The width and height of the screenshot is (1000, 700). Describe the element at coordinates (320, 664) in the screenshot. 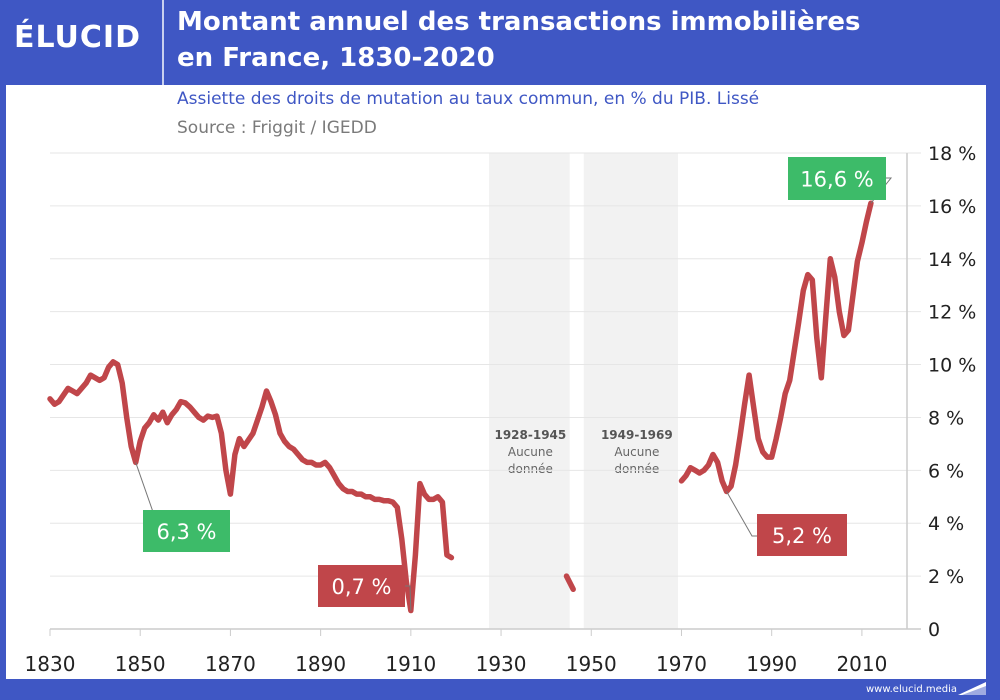

I see `x-tick-label: 1890` at that location.